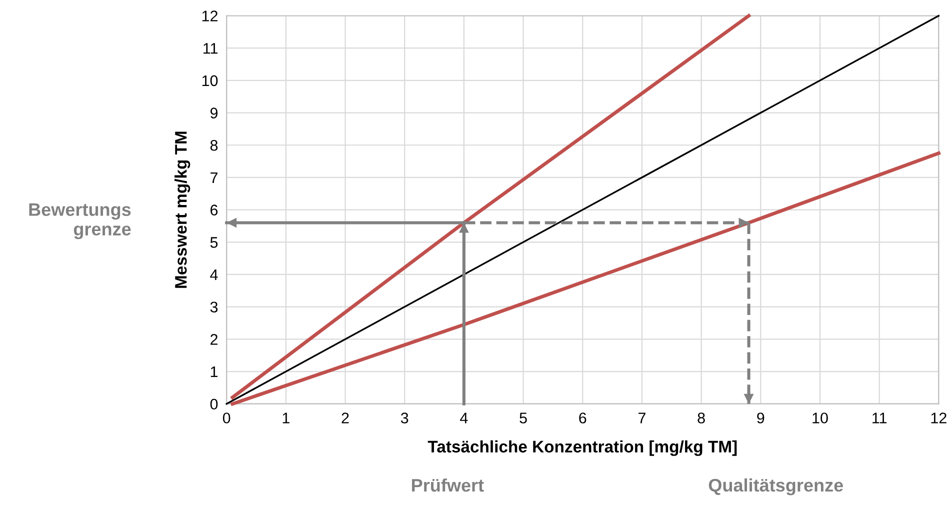 This screenshot has width=952, height=508. What do you see at coordinates (214, 404) in the screenshot?
I see `y-tick-label: 0` at bounding box center [214, 404].